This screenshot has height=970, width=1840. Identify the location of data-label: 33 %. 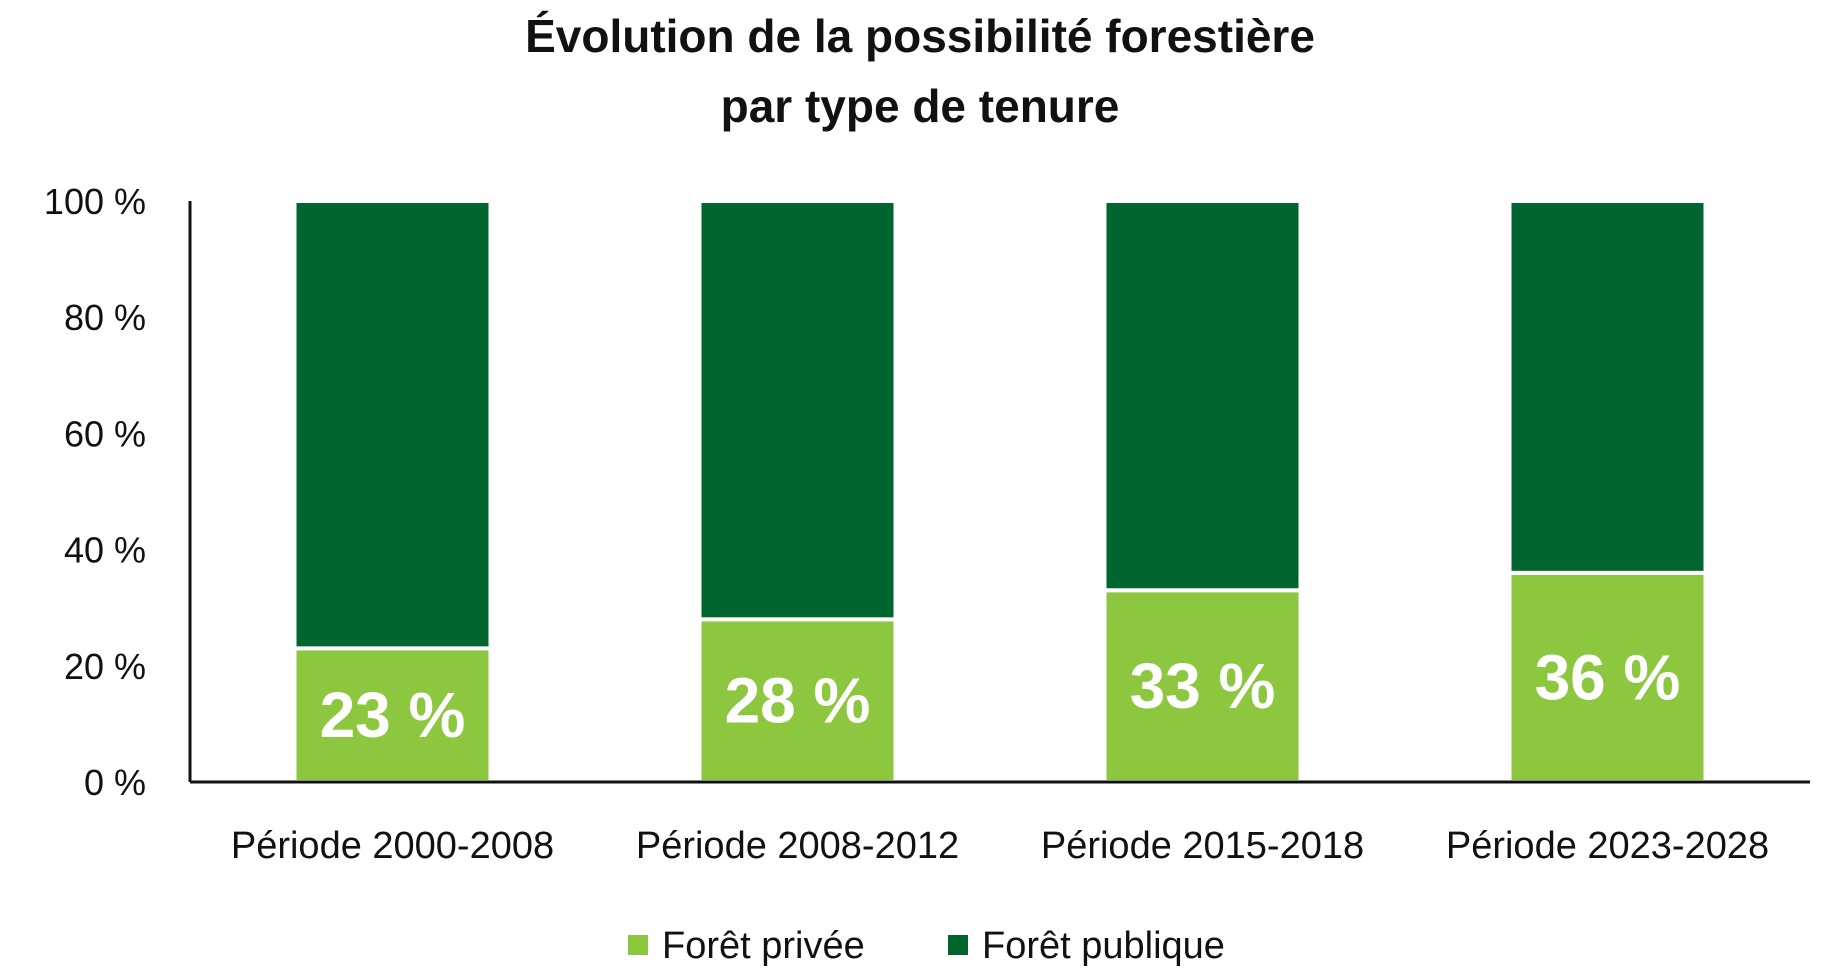
(1203, 686).